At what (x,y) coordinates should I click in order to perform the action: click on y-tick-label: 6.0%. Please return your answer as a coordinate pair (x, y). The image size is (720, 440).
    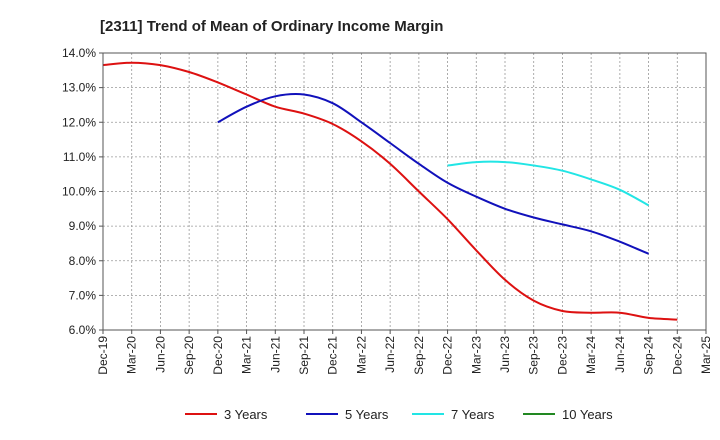
    Looking at the image, I should click on (83, 330).